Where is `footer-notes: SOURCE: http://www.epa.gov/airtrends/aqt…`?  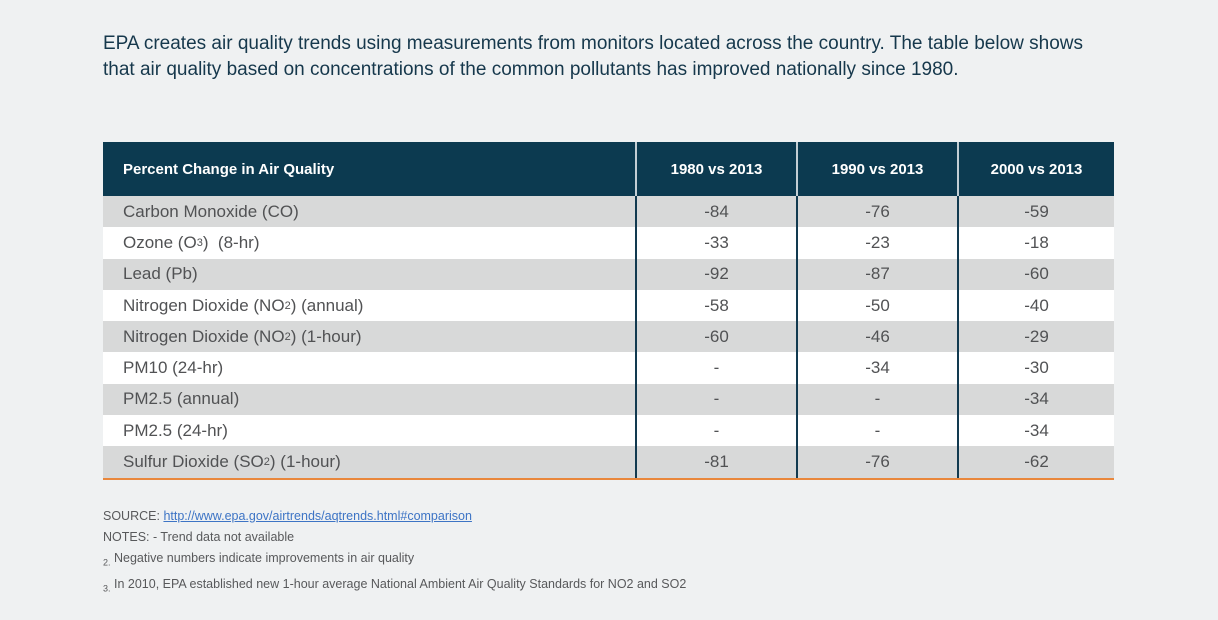 footer-notes: SOURCE: http://www.epa.gov/airtrends/aqt… is located at coordinates (394, 552).